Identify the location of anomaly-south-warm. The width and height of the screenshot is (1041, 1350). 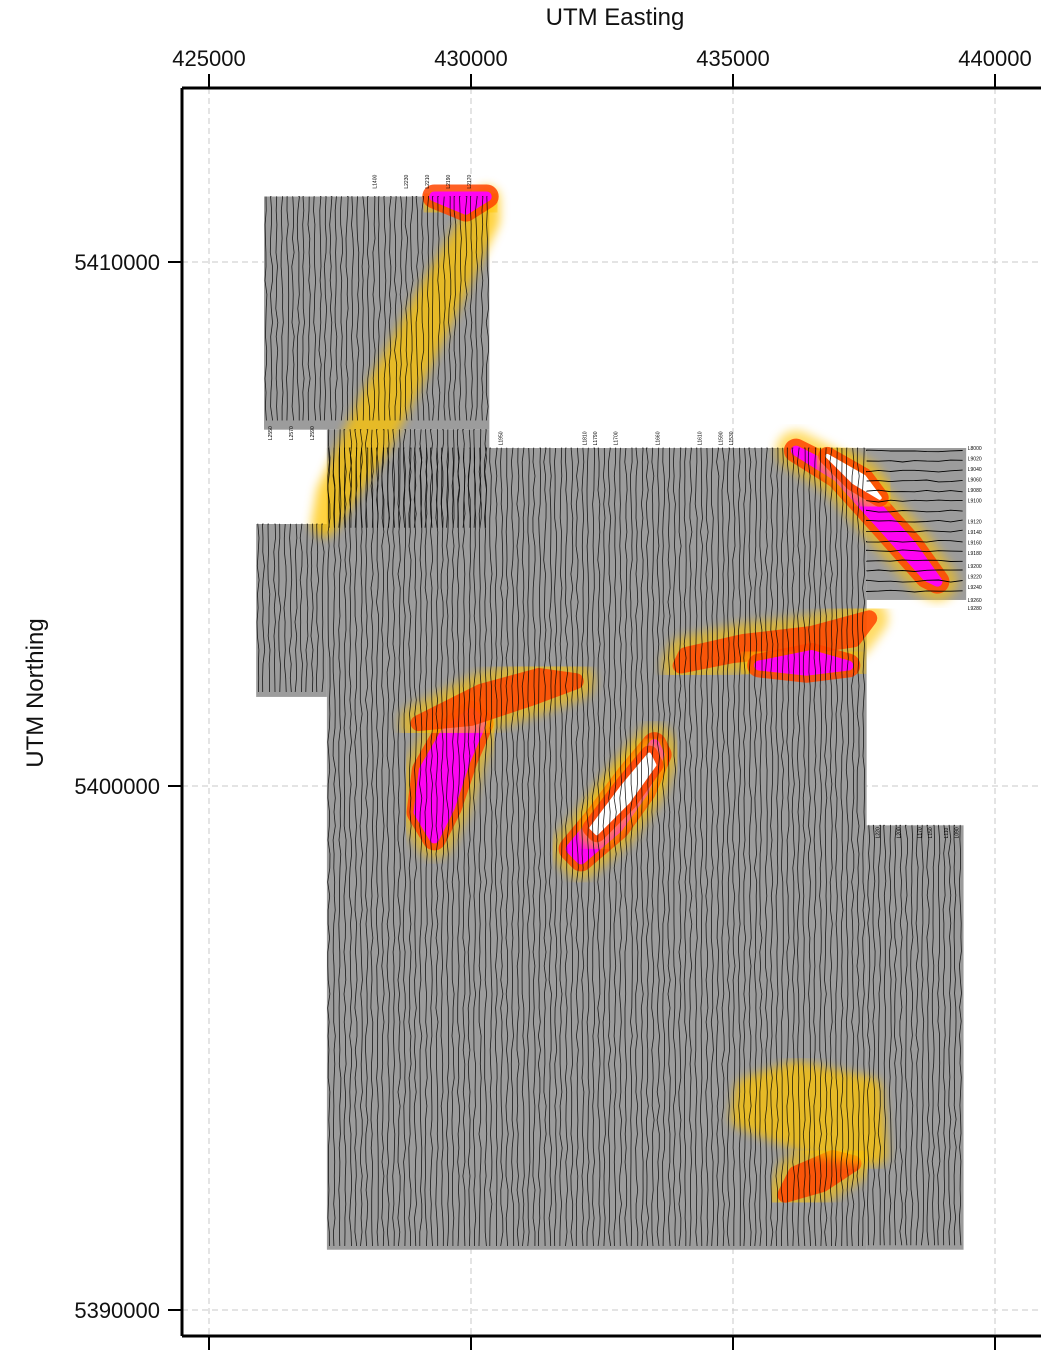
(809, 1113).